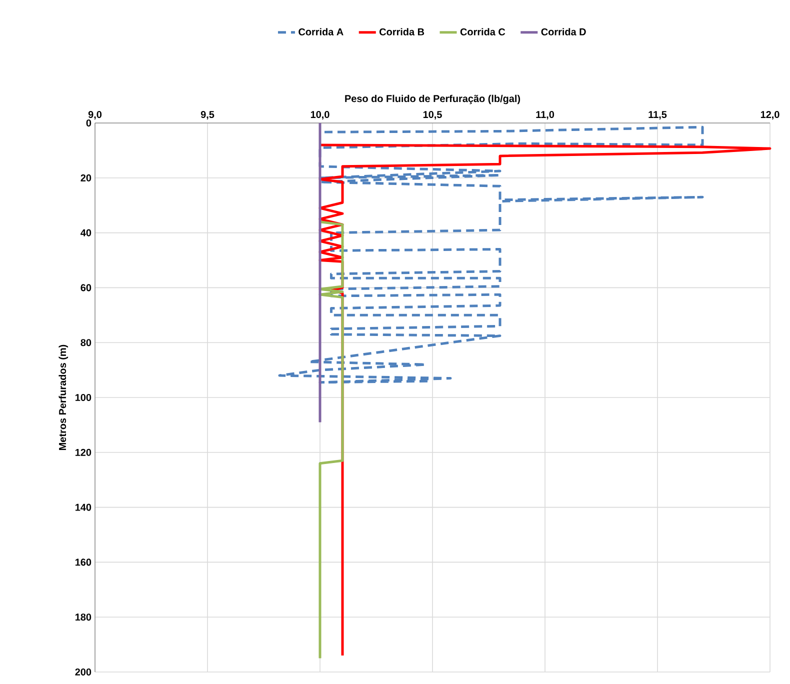 The height and width of the screenshot is (684, 790). What do you see at coordinates (402, 32) in the screenshot?
I see `legend-label: Corrida B` at bounding box center [402, 32].